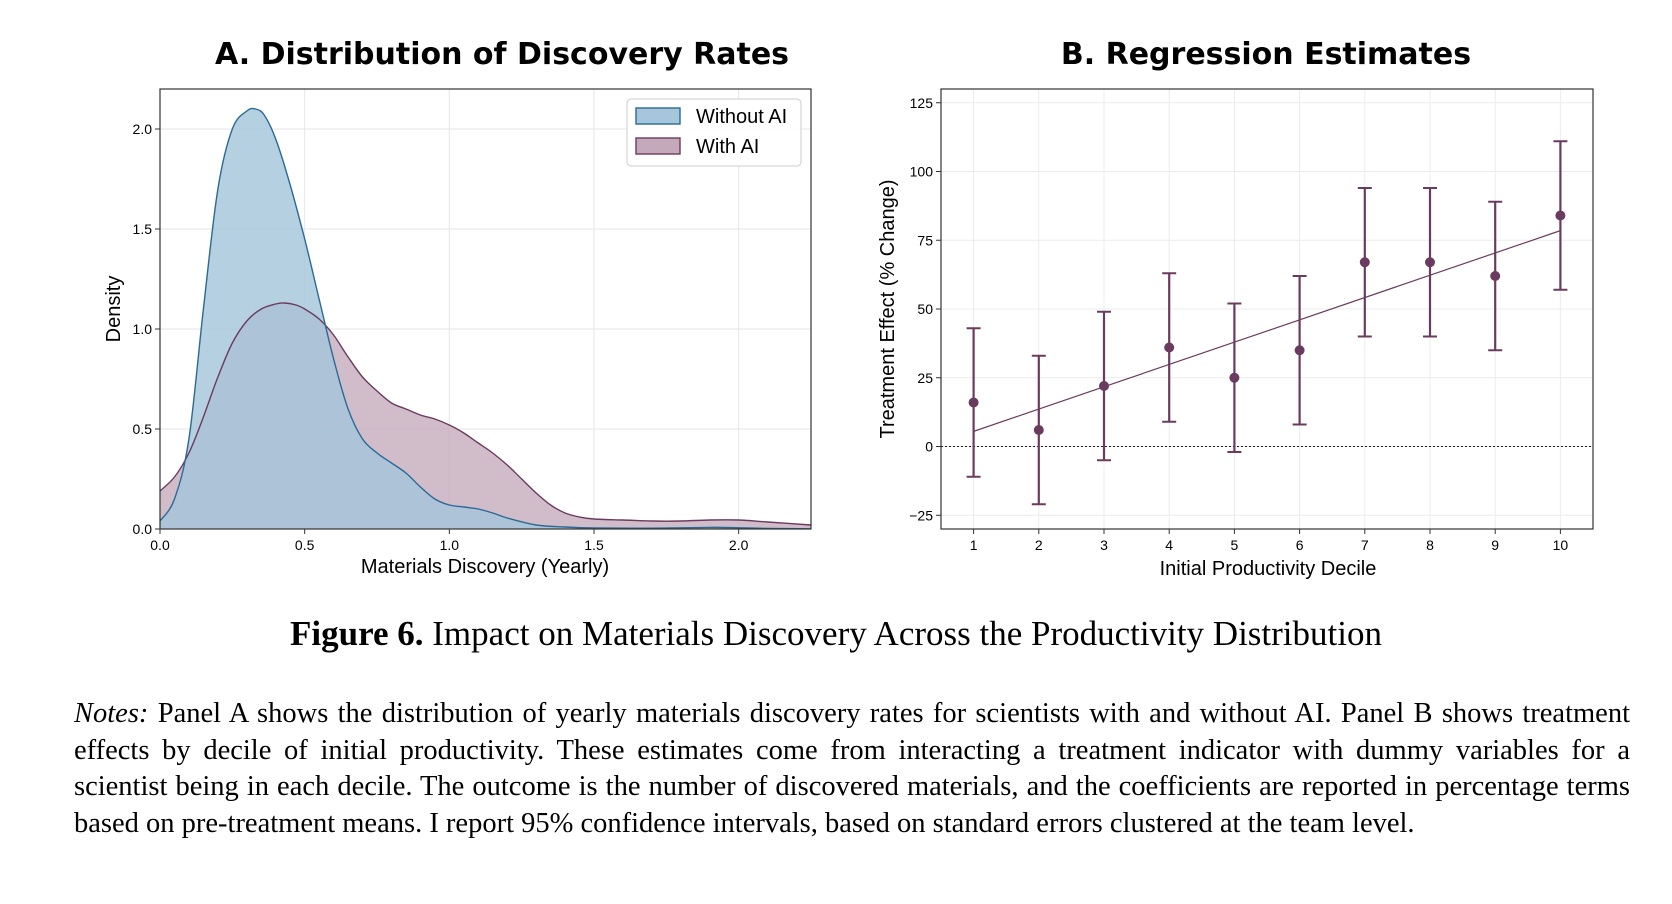 The image size is (1672, 904). Describe the element at coordinates (450, 545) in the screenshot. I see `x-tick-label-1p0: 1.0` at that location.